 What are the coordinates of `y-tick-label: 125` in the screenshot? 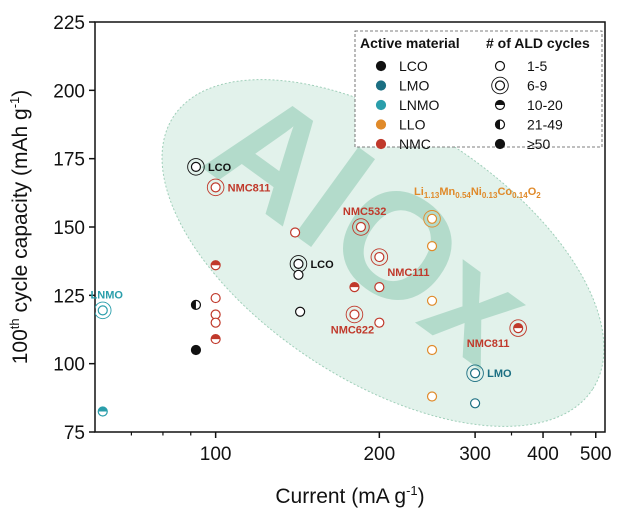 It's located at (69, 296).